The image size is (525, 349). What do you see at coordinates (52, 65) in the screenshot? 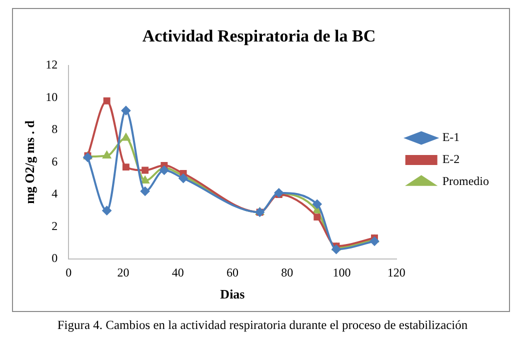
I see `y-tick-label: 12` at bounding box center [52, 65].